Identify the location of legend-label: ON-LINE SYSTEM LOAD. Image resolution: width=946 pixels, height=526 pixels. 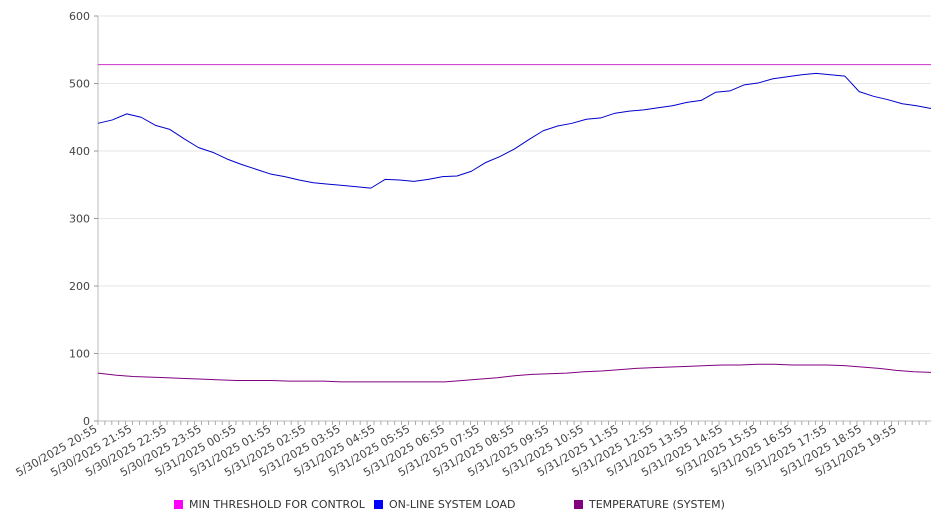
(452, 504).